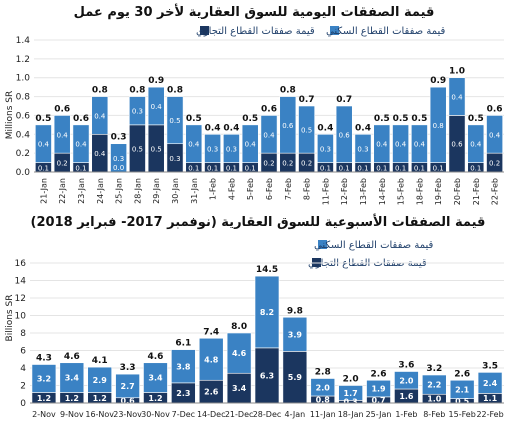 The width and height of the screenshot is (508, 429). What do you see at coordinates (20, 299) in the screenshot?
I see `y-tick-label: 12` at bounding box center [20, 299].